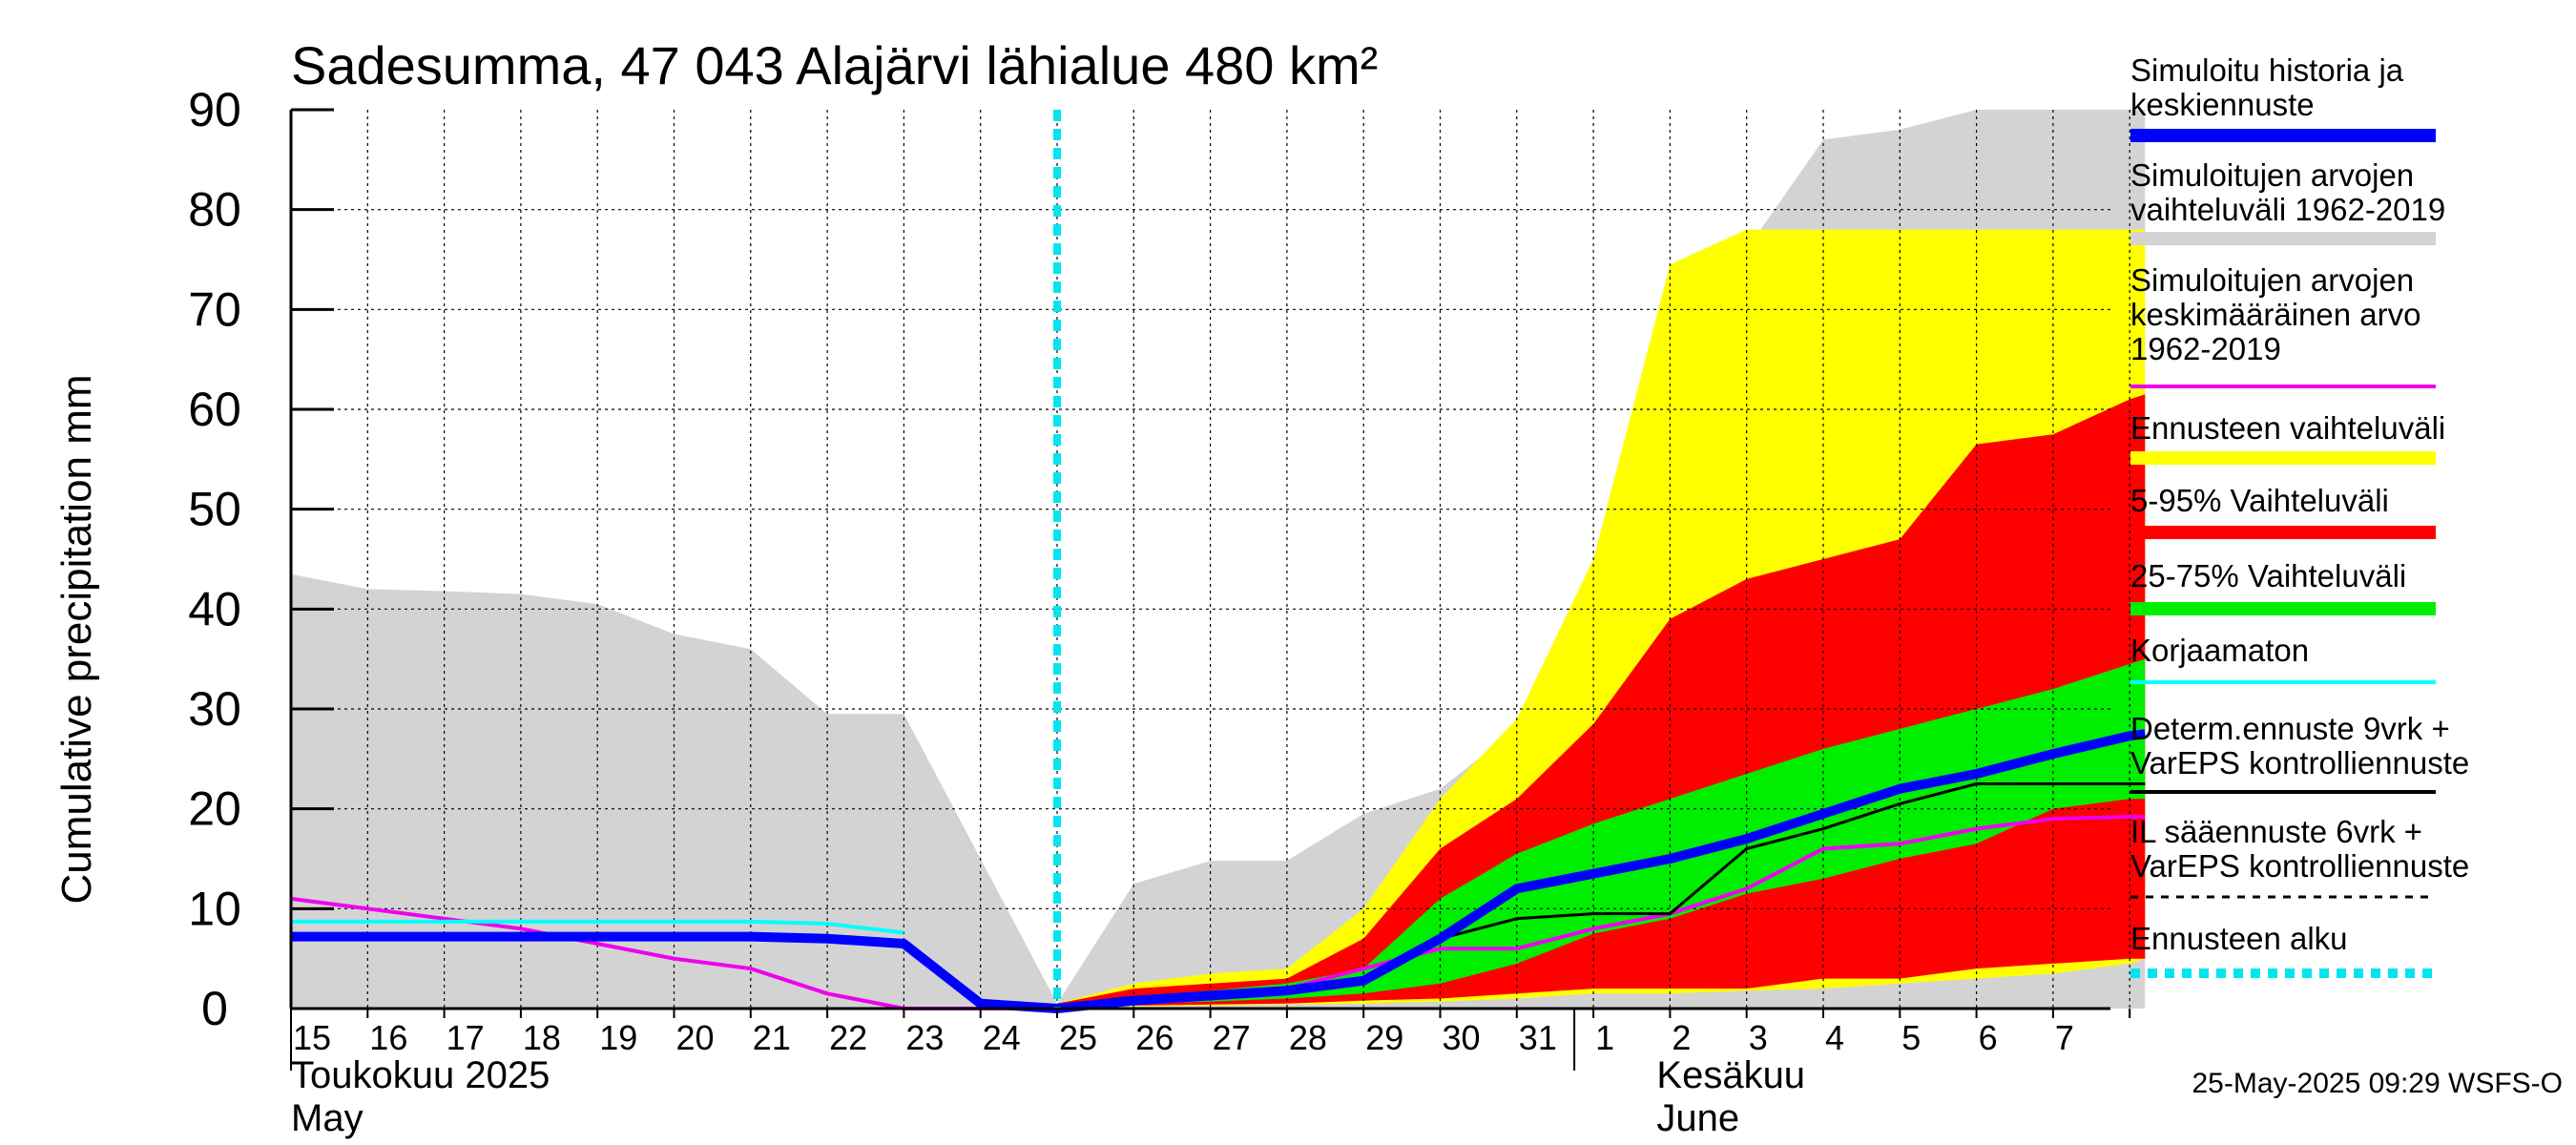 This screenshot has height=1145, width=2576. I want to click on x-tick-label: 23, so click(924, 1038).